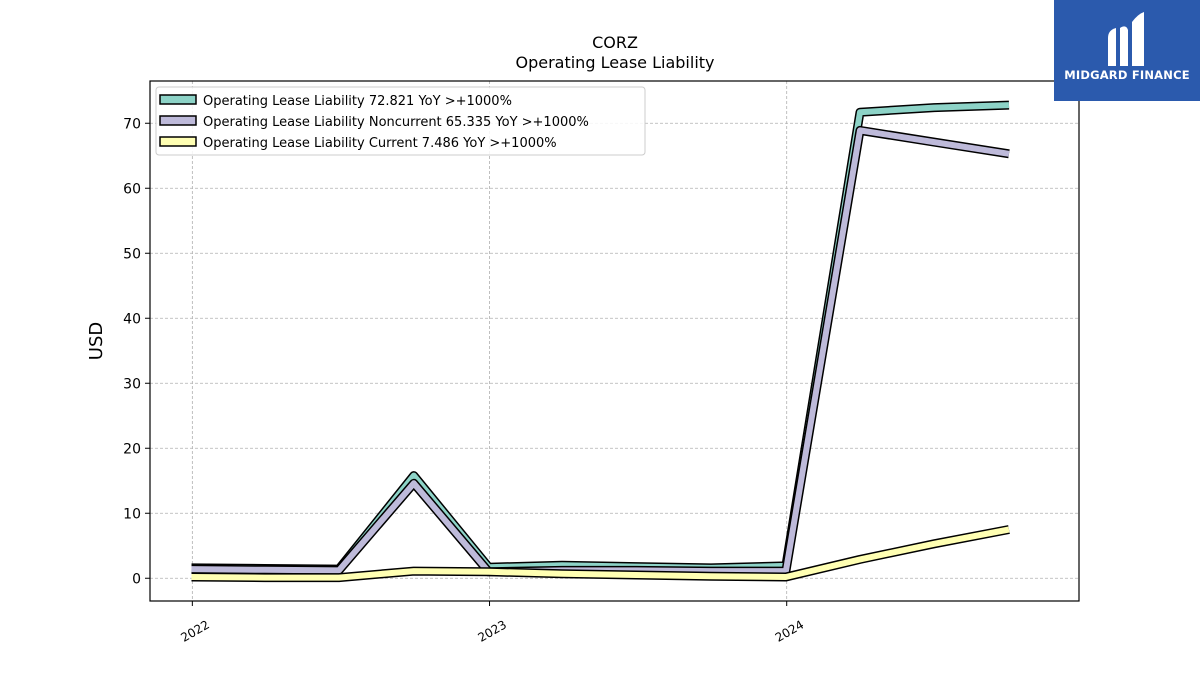 This screenshot has height=675, width=1200. I want to click on y-tick-label: 20, so click(132, 449).